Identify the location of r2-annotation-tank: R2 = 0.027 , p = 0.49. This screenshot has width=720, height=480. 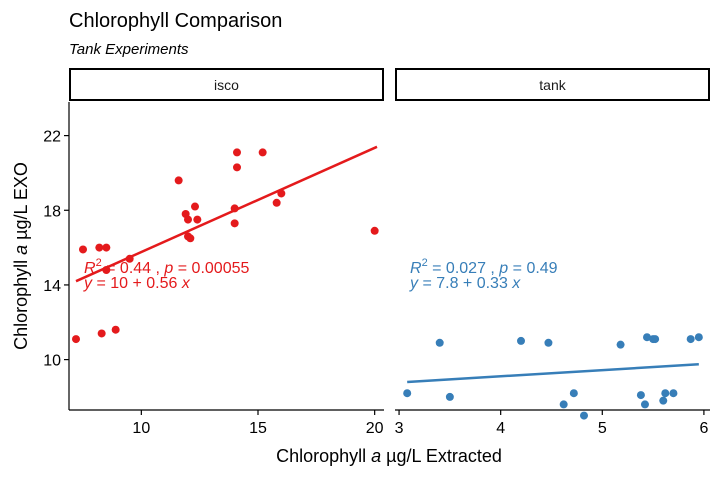
(484, 267).